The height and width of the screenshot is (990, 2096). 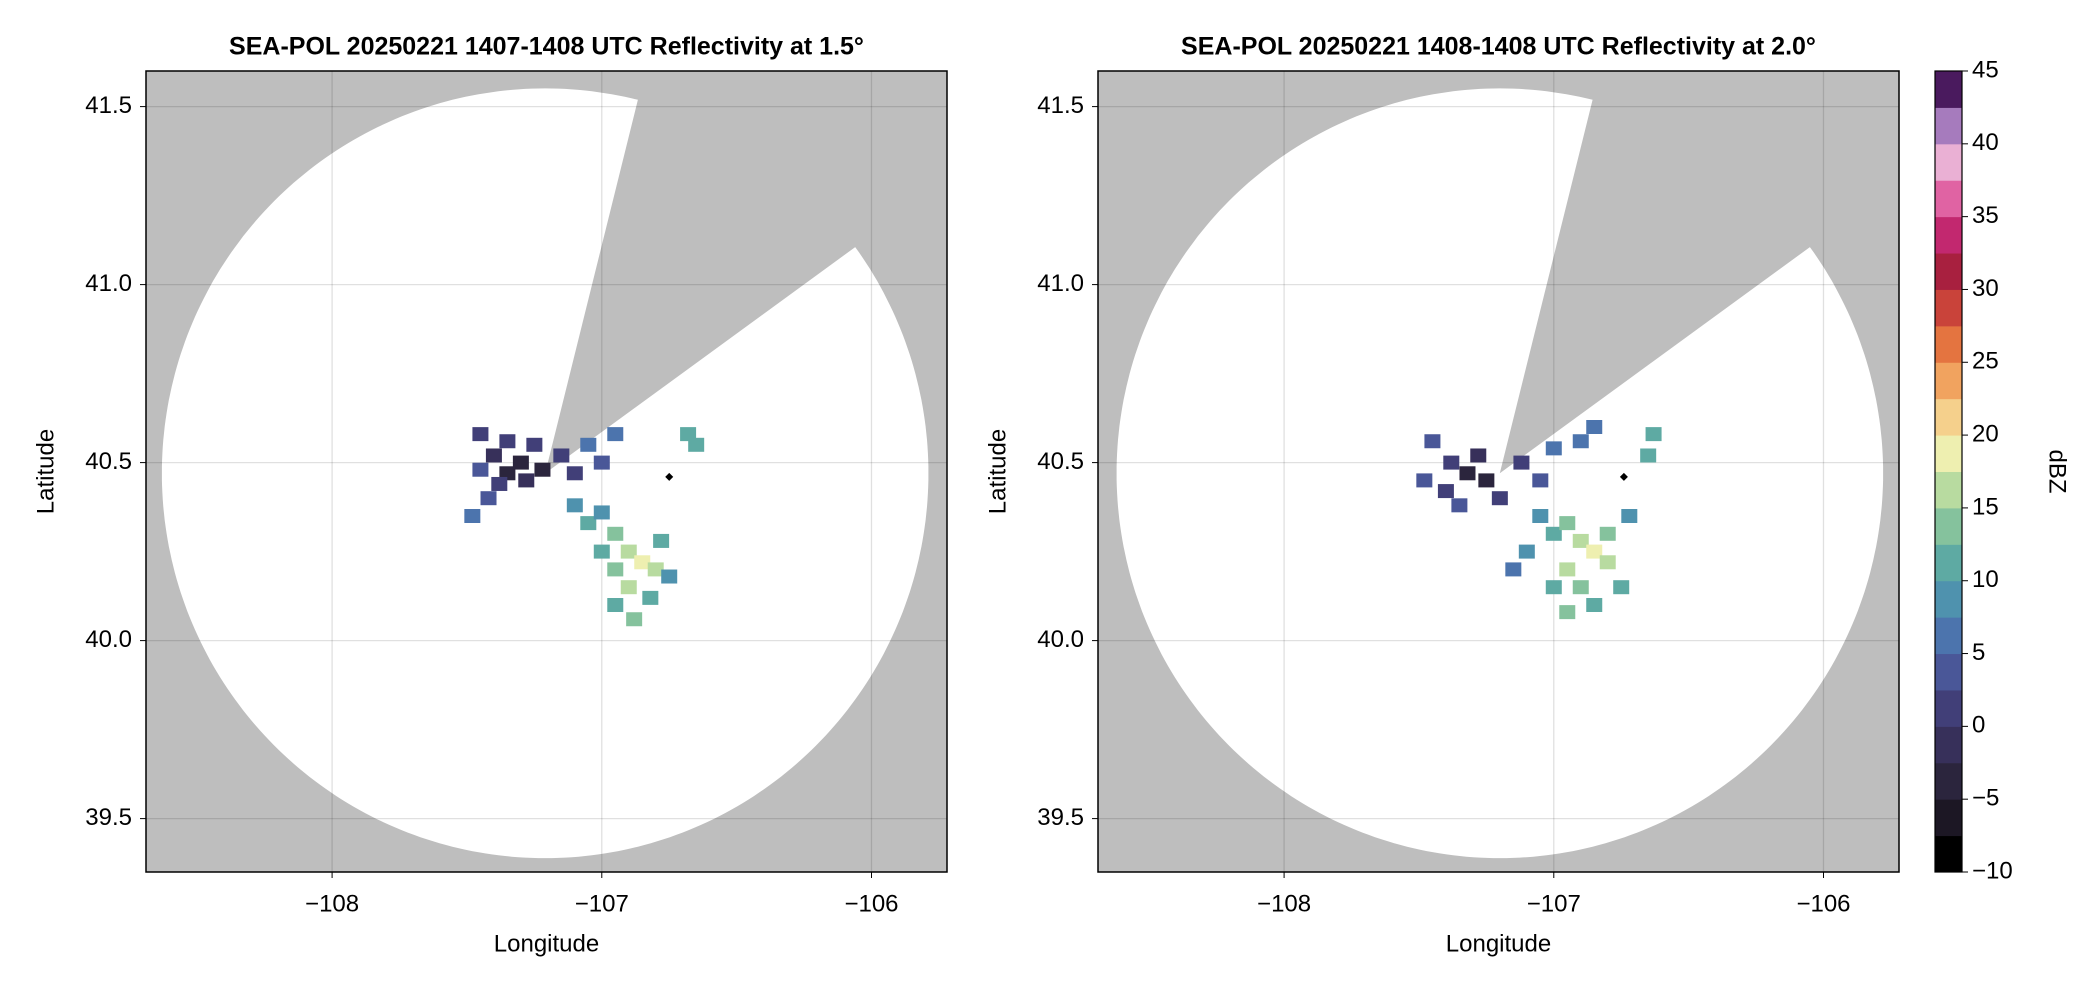 I want to click on y-tick-label: 40.5, so click(x=108, y=461).